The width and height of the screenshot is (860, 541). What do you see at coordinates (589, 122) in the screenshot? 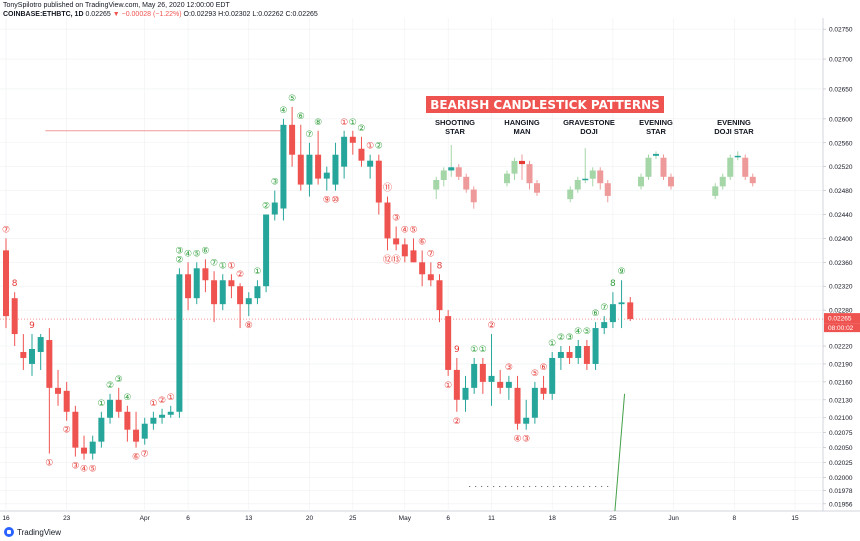
I see `pattern-label: GRAVESTONE` at bounding box center [589, 122].